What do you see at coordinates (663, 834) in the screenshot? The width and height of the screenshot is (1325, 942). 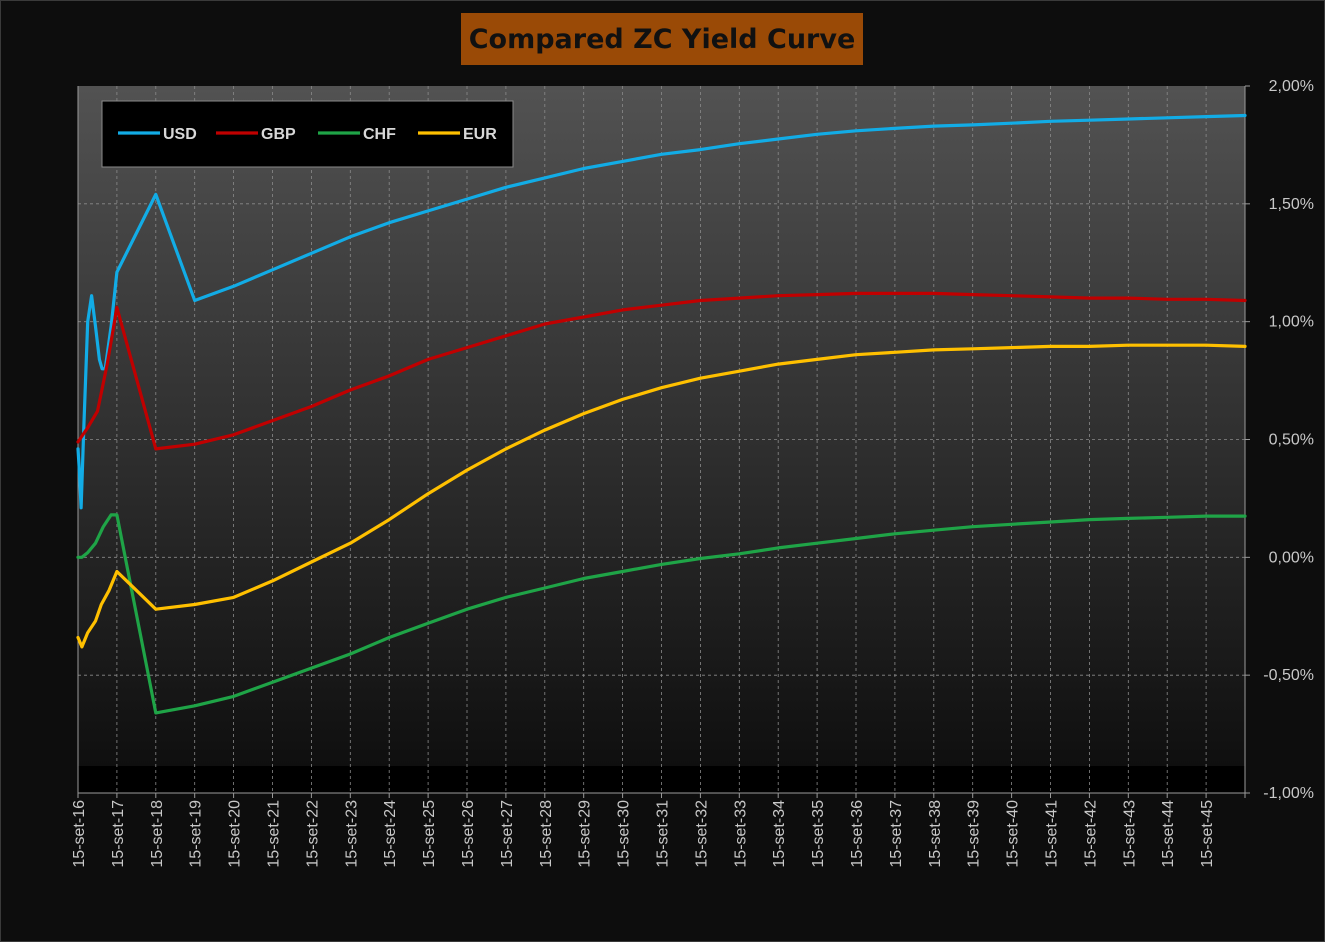 I see `x-tick-label: 15-set-31` at bounding box center [663, 834].